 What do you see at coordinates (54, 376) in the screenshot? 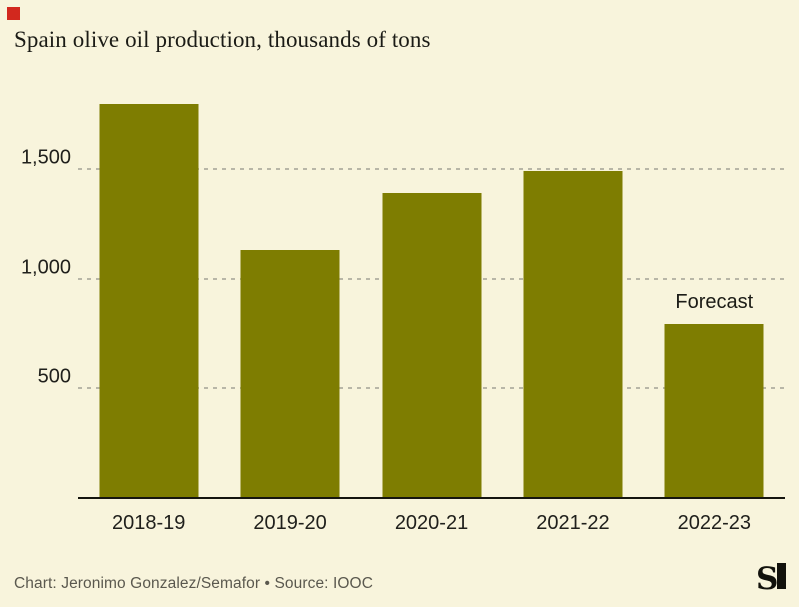
I see `y-axis-tick-label: 500` at bounding box center [54, 376].